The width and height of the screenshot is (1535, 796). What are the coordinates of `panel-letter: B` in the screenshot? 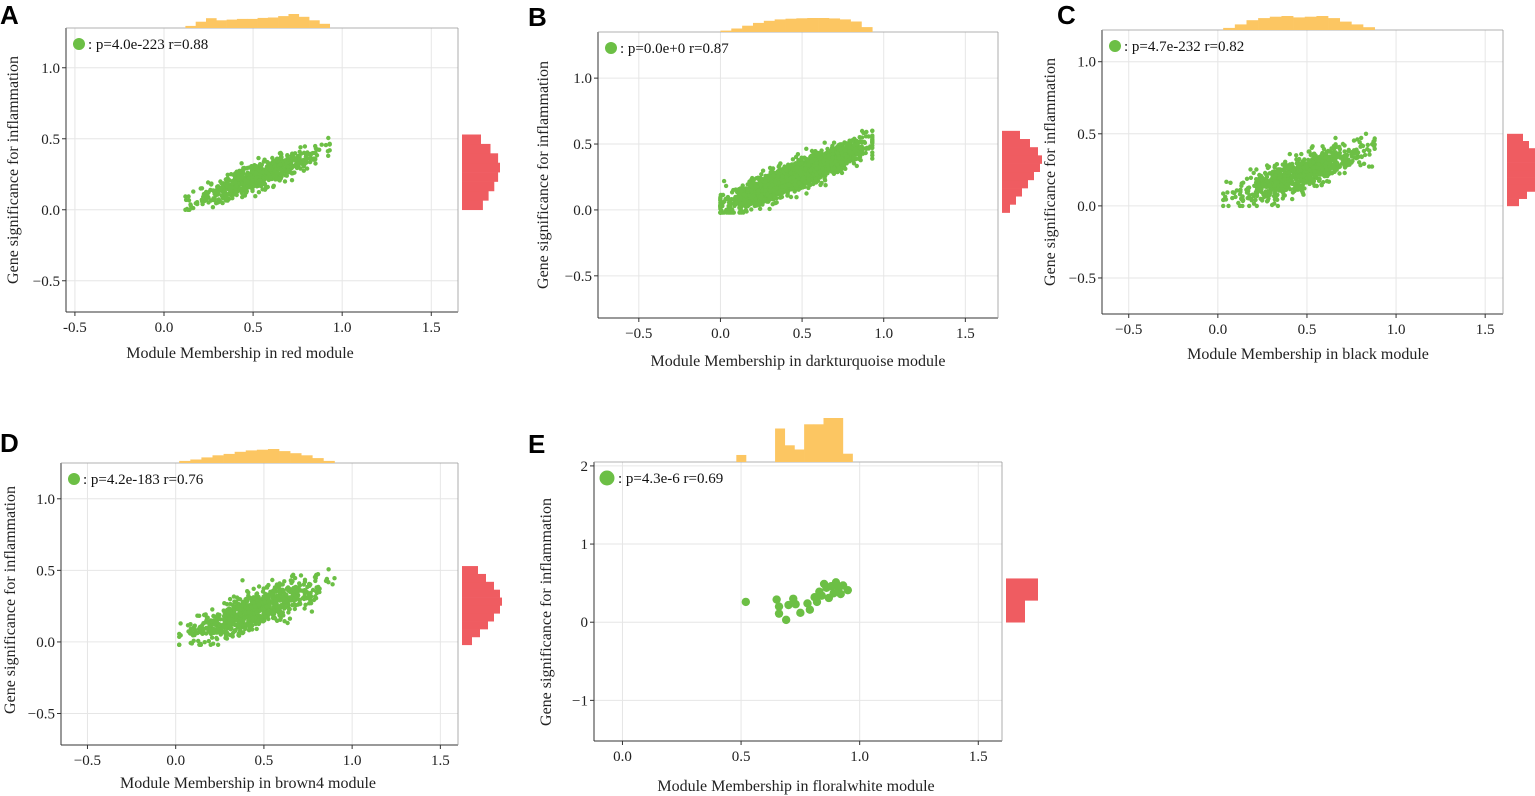 It's located at (537, 17).